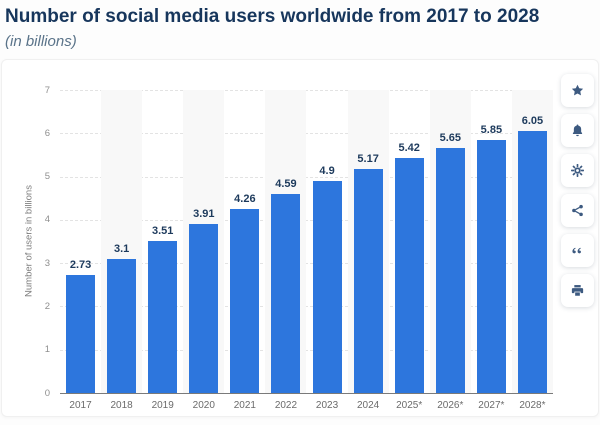 The width and height of the screenshot is (600, 425). Describe the element at coordinates (80, 405) in the screenshot. I see `x-axis-label: 2017` at that location.